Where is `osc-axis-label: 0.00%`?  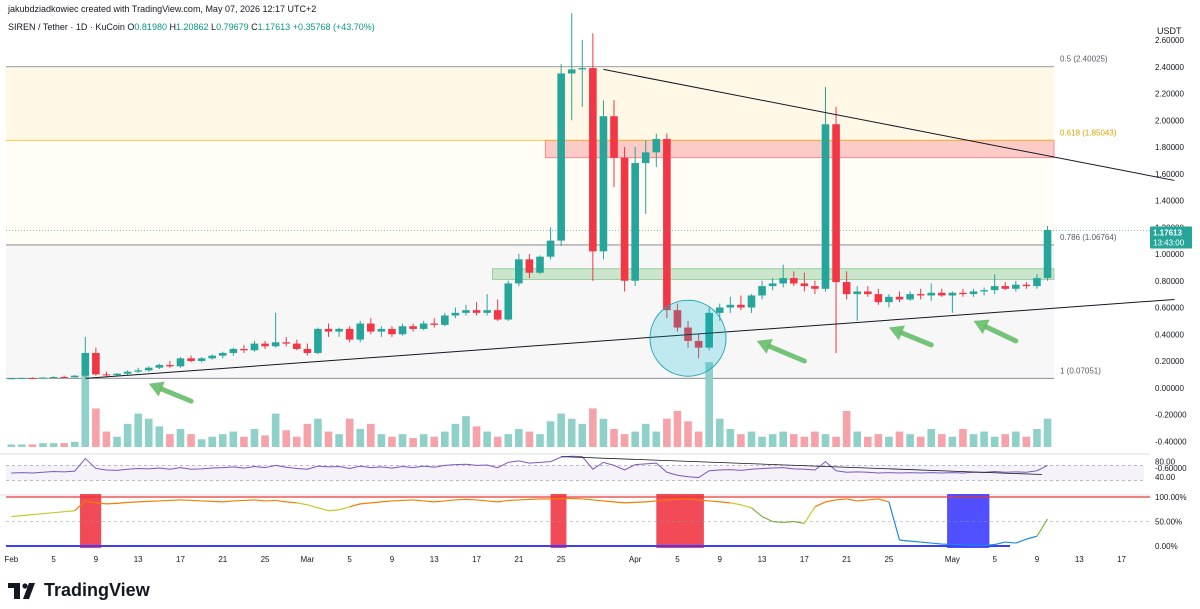
osc-axis-label: 0.00% is located at coordinates (1166, 546).